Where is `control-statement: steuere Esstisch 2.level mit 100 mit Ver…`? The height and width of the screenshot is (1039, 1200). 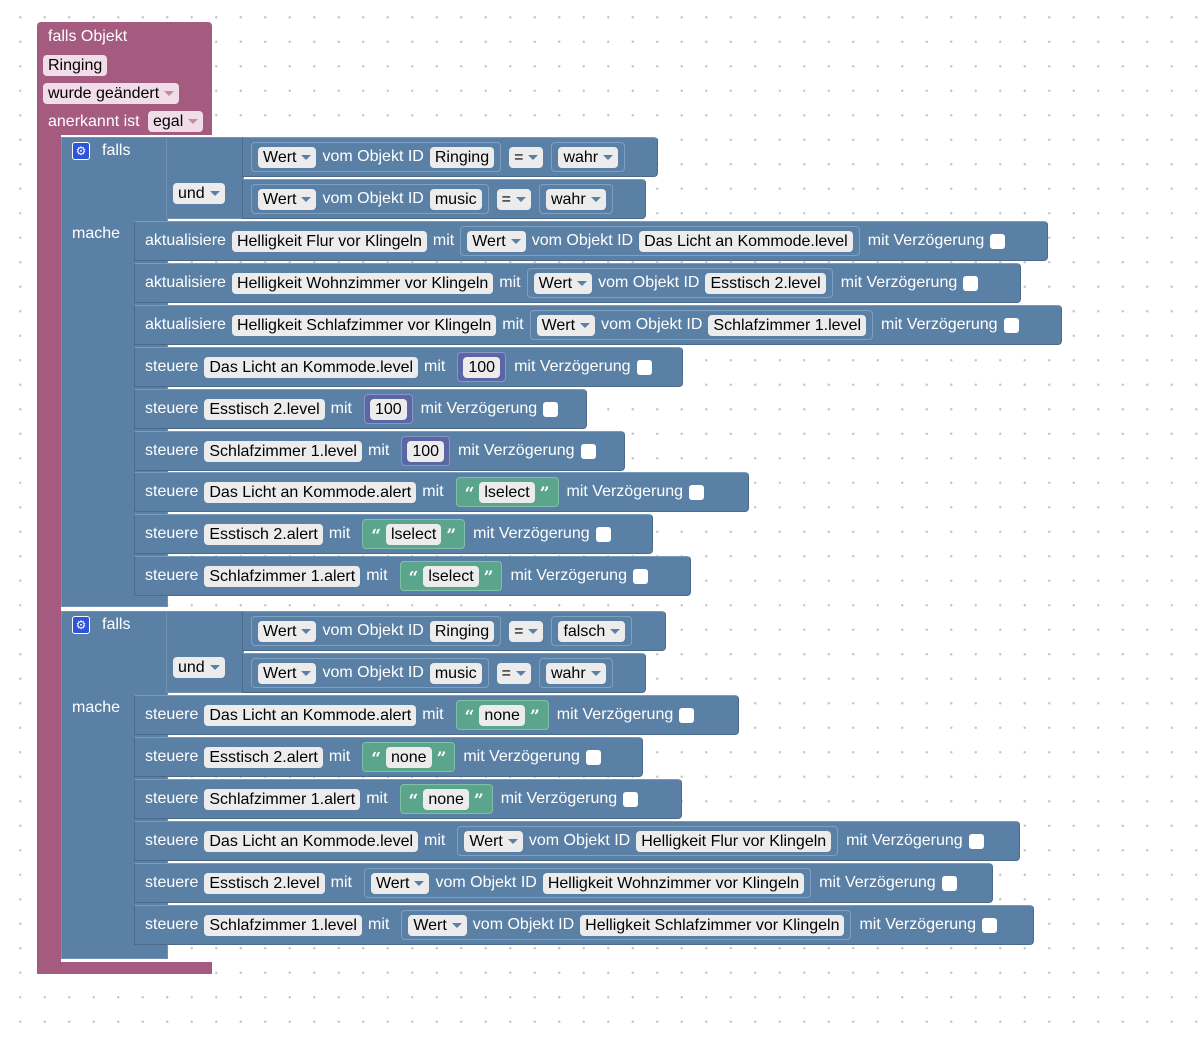
control-statement: steuere Esstisch 2.level mit 100 mit Ver… is located at coordinates (360, 409).